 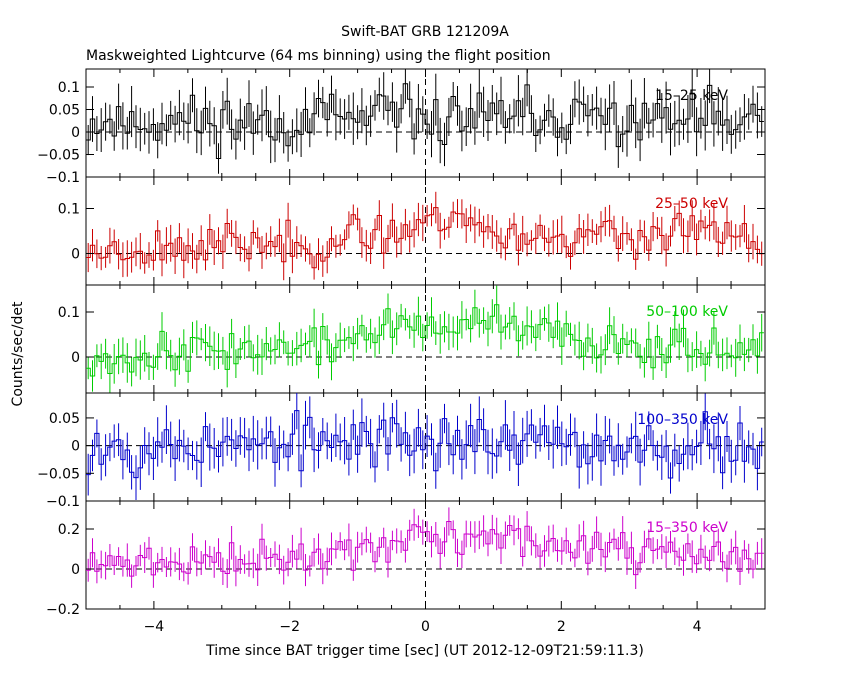 I want to click on x-tick-label: 4, so click(x=697, y=627).